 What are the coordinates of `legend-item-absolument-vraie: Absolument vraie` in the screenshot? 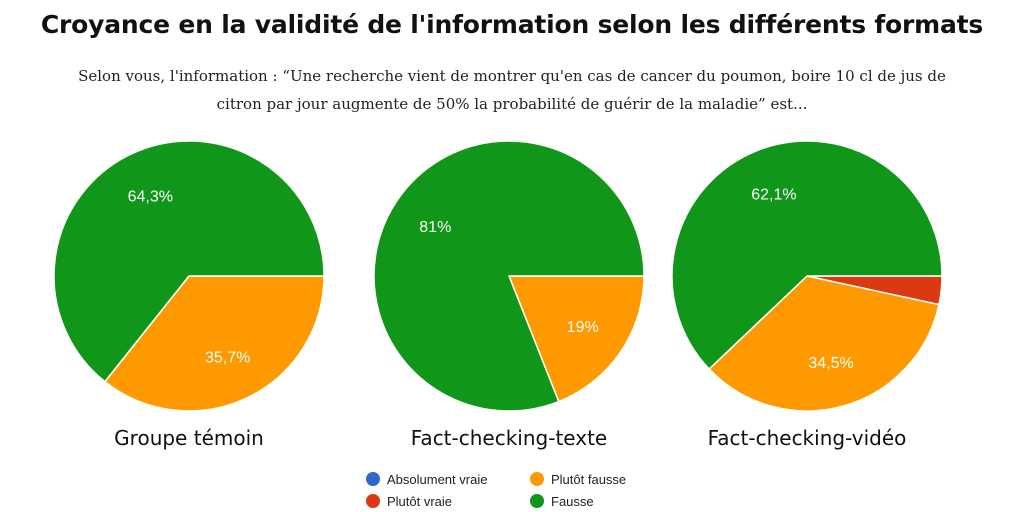 It's located at (426, 479).